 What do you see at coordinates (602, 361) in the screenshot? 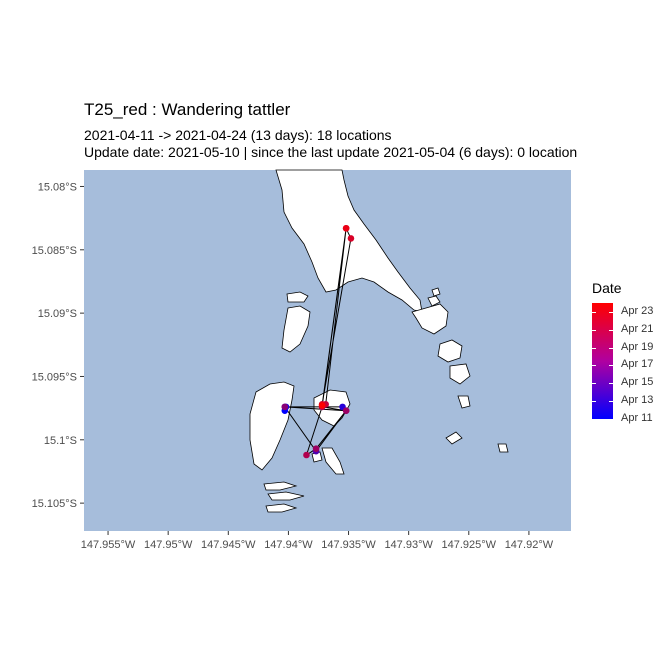
I see `legend-color-bar` at bounding box center [602, 361].